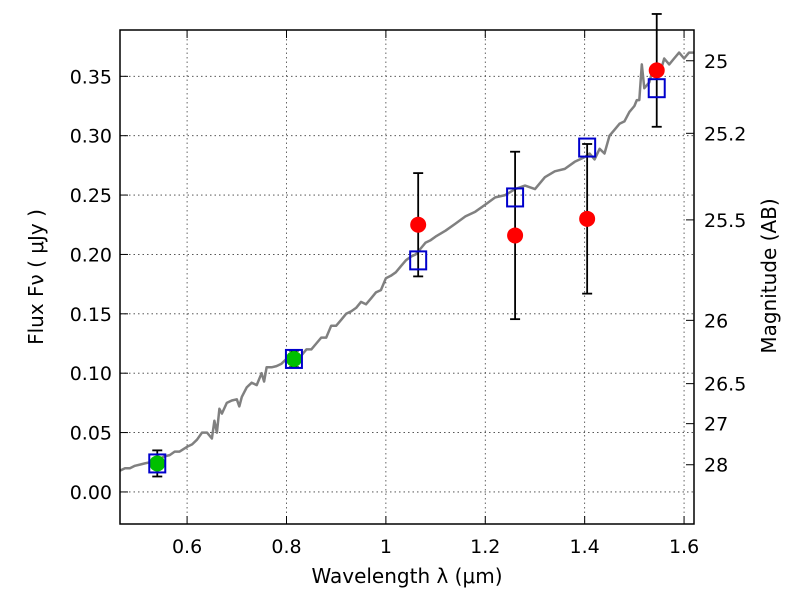  What do you see at coordinates (769, 275) in the screenshot?
I see `y2-axis-label: Magnitude (AB)` at bounding box center [769, 275].